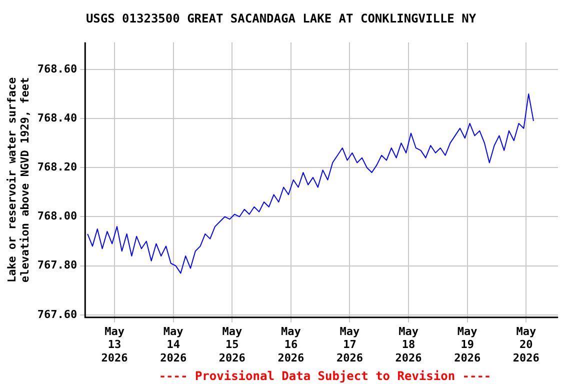  What do you see at coordinates (57, 216) in the screenshot?
I see `y-tick-label: 768.00` at bounding box center [57, 216].